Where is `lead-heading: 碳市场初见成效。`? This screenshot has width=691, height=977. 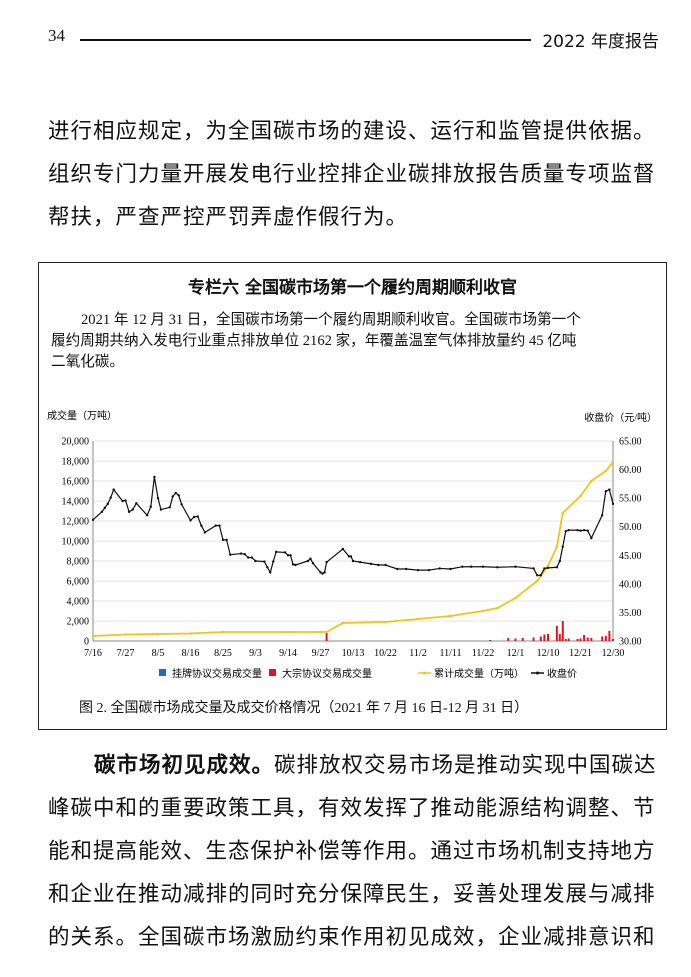
lead-heading: 碳市场初见成效。 is located at coordinates (184, 765).